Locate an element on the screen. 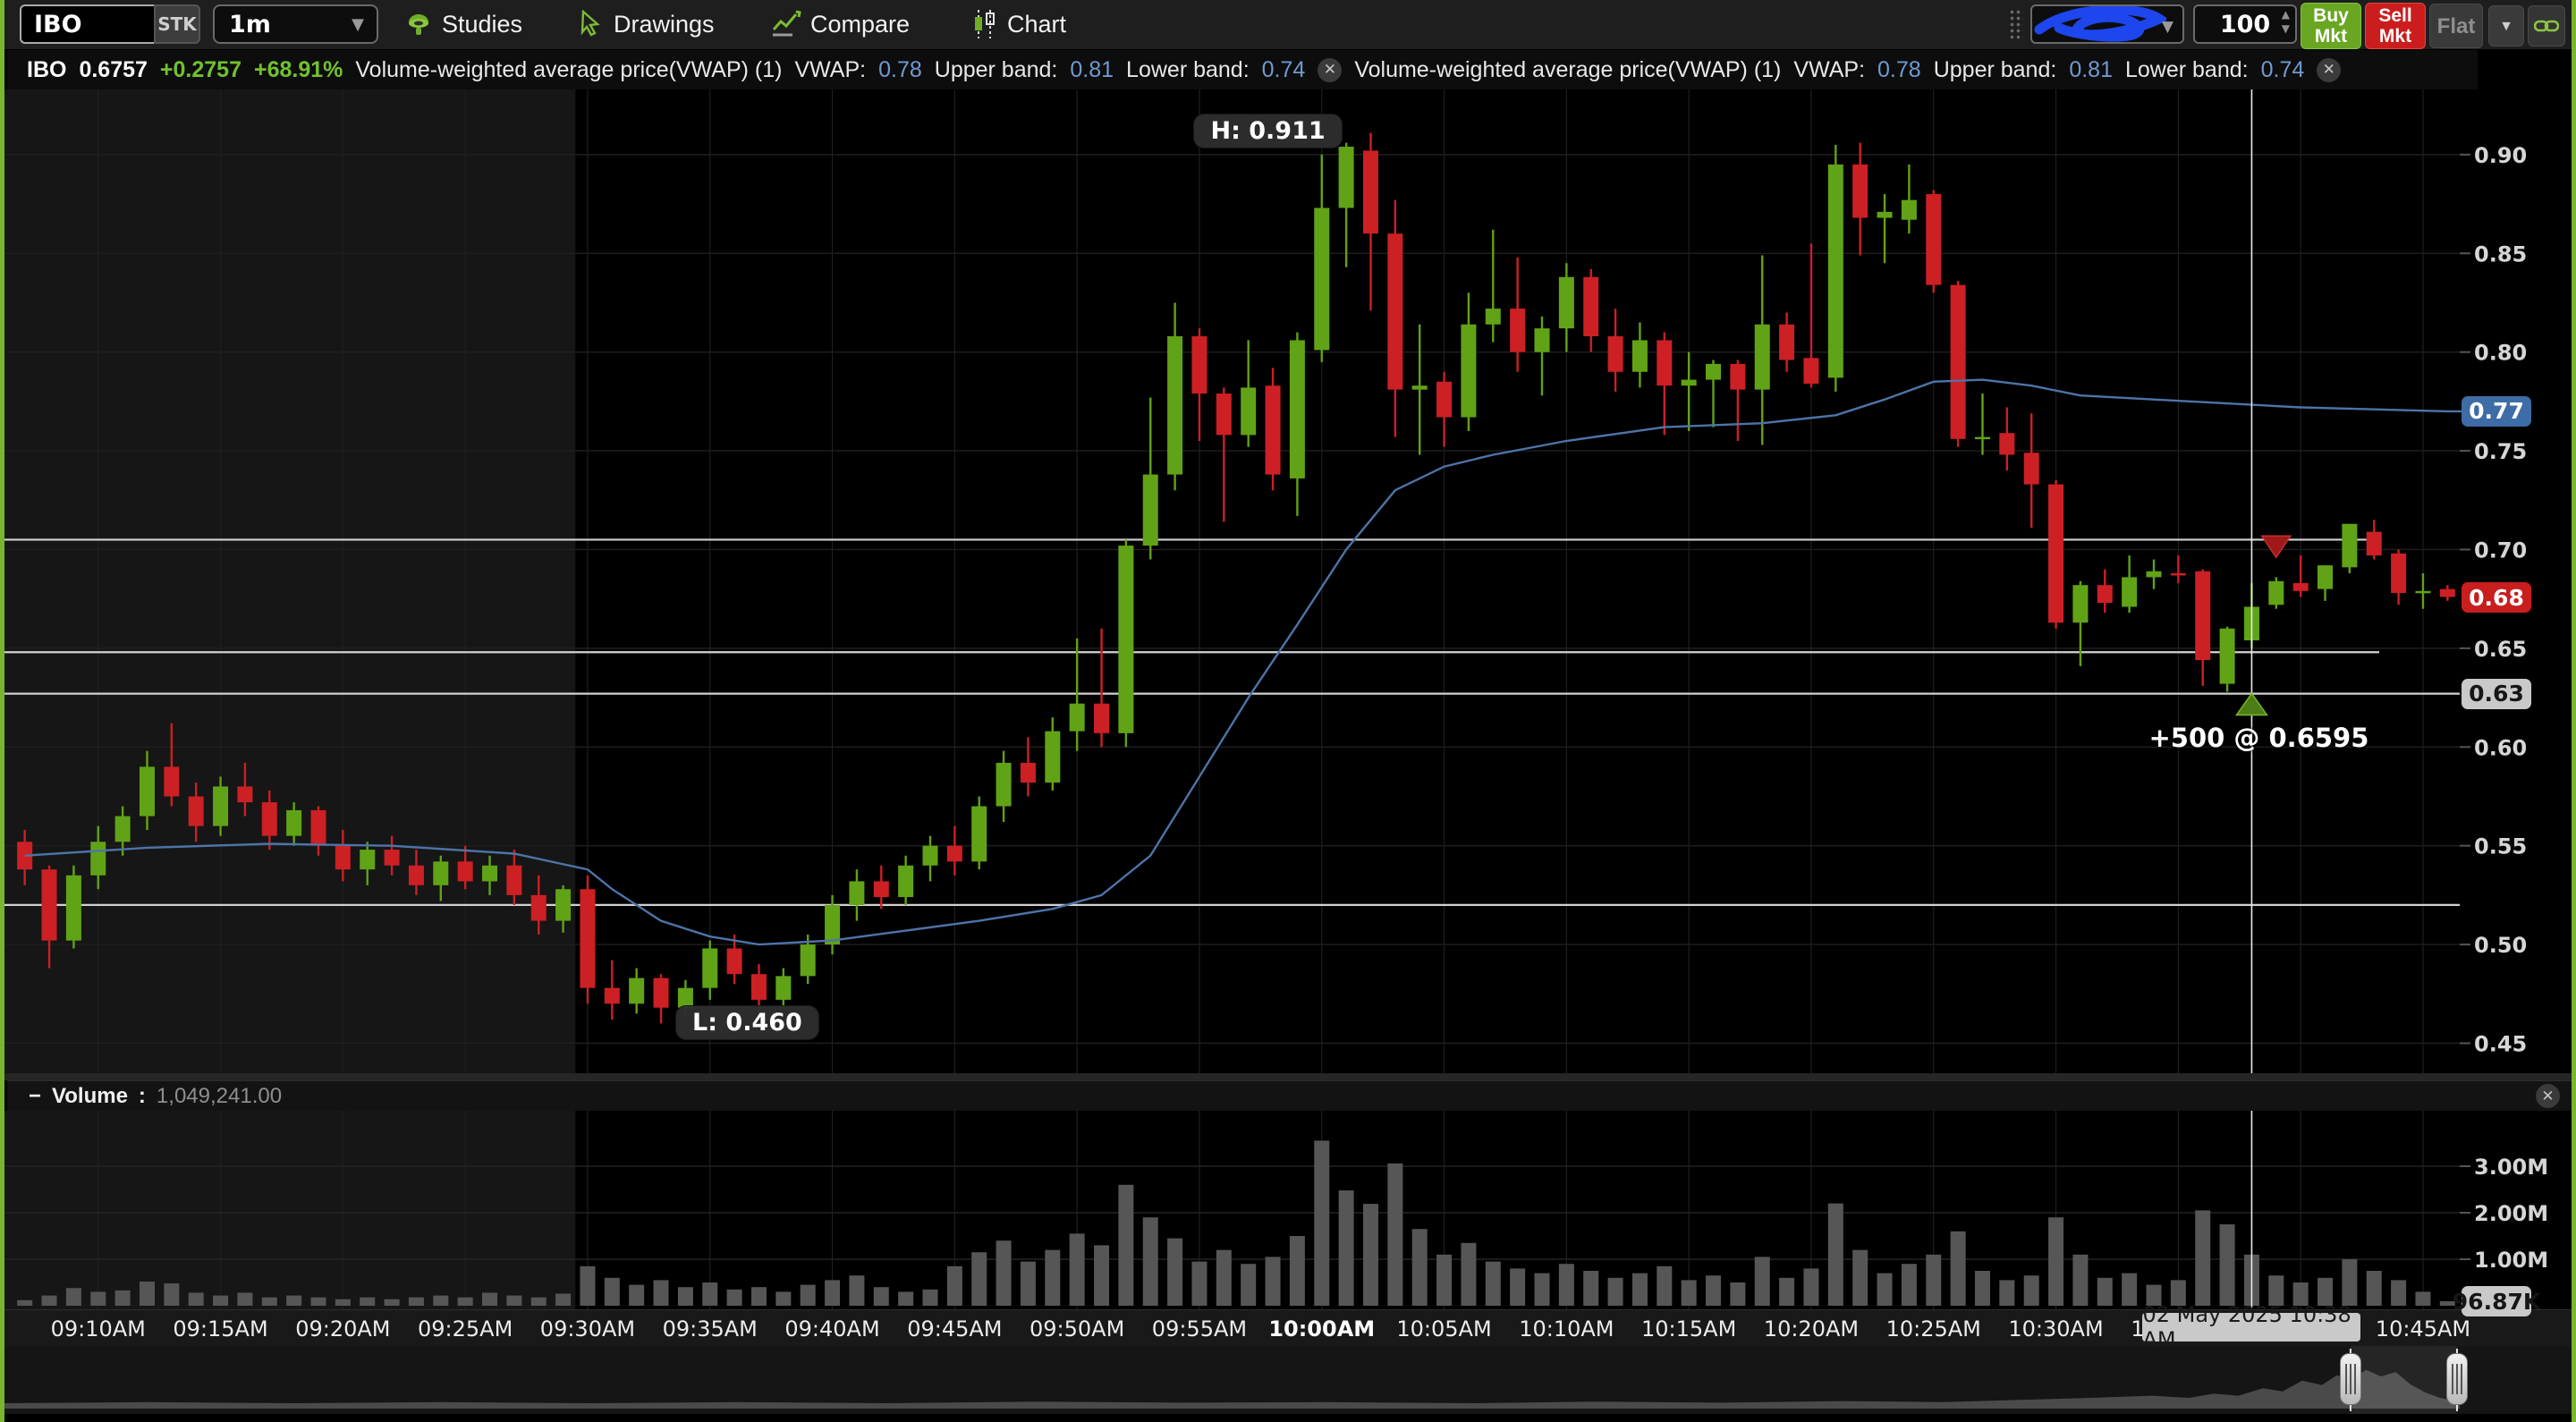  study-2-lower-label: Lower band: is located at coordinates (2186, 69).